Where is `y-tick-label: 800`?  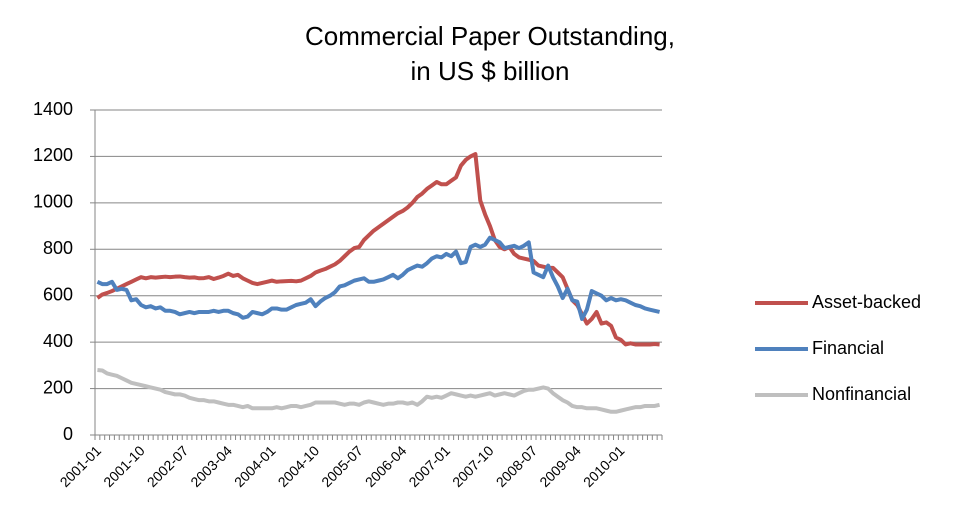
y-tick-label: 800 is located at coordinates (58, 248).